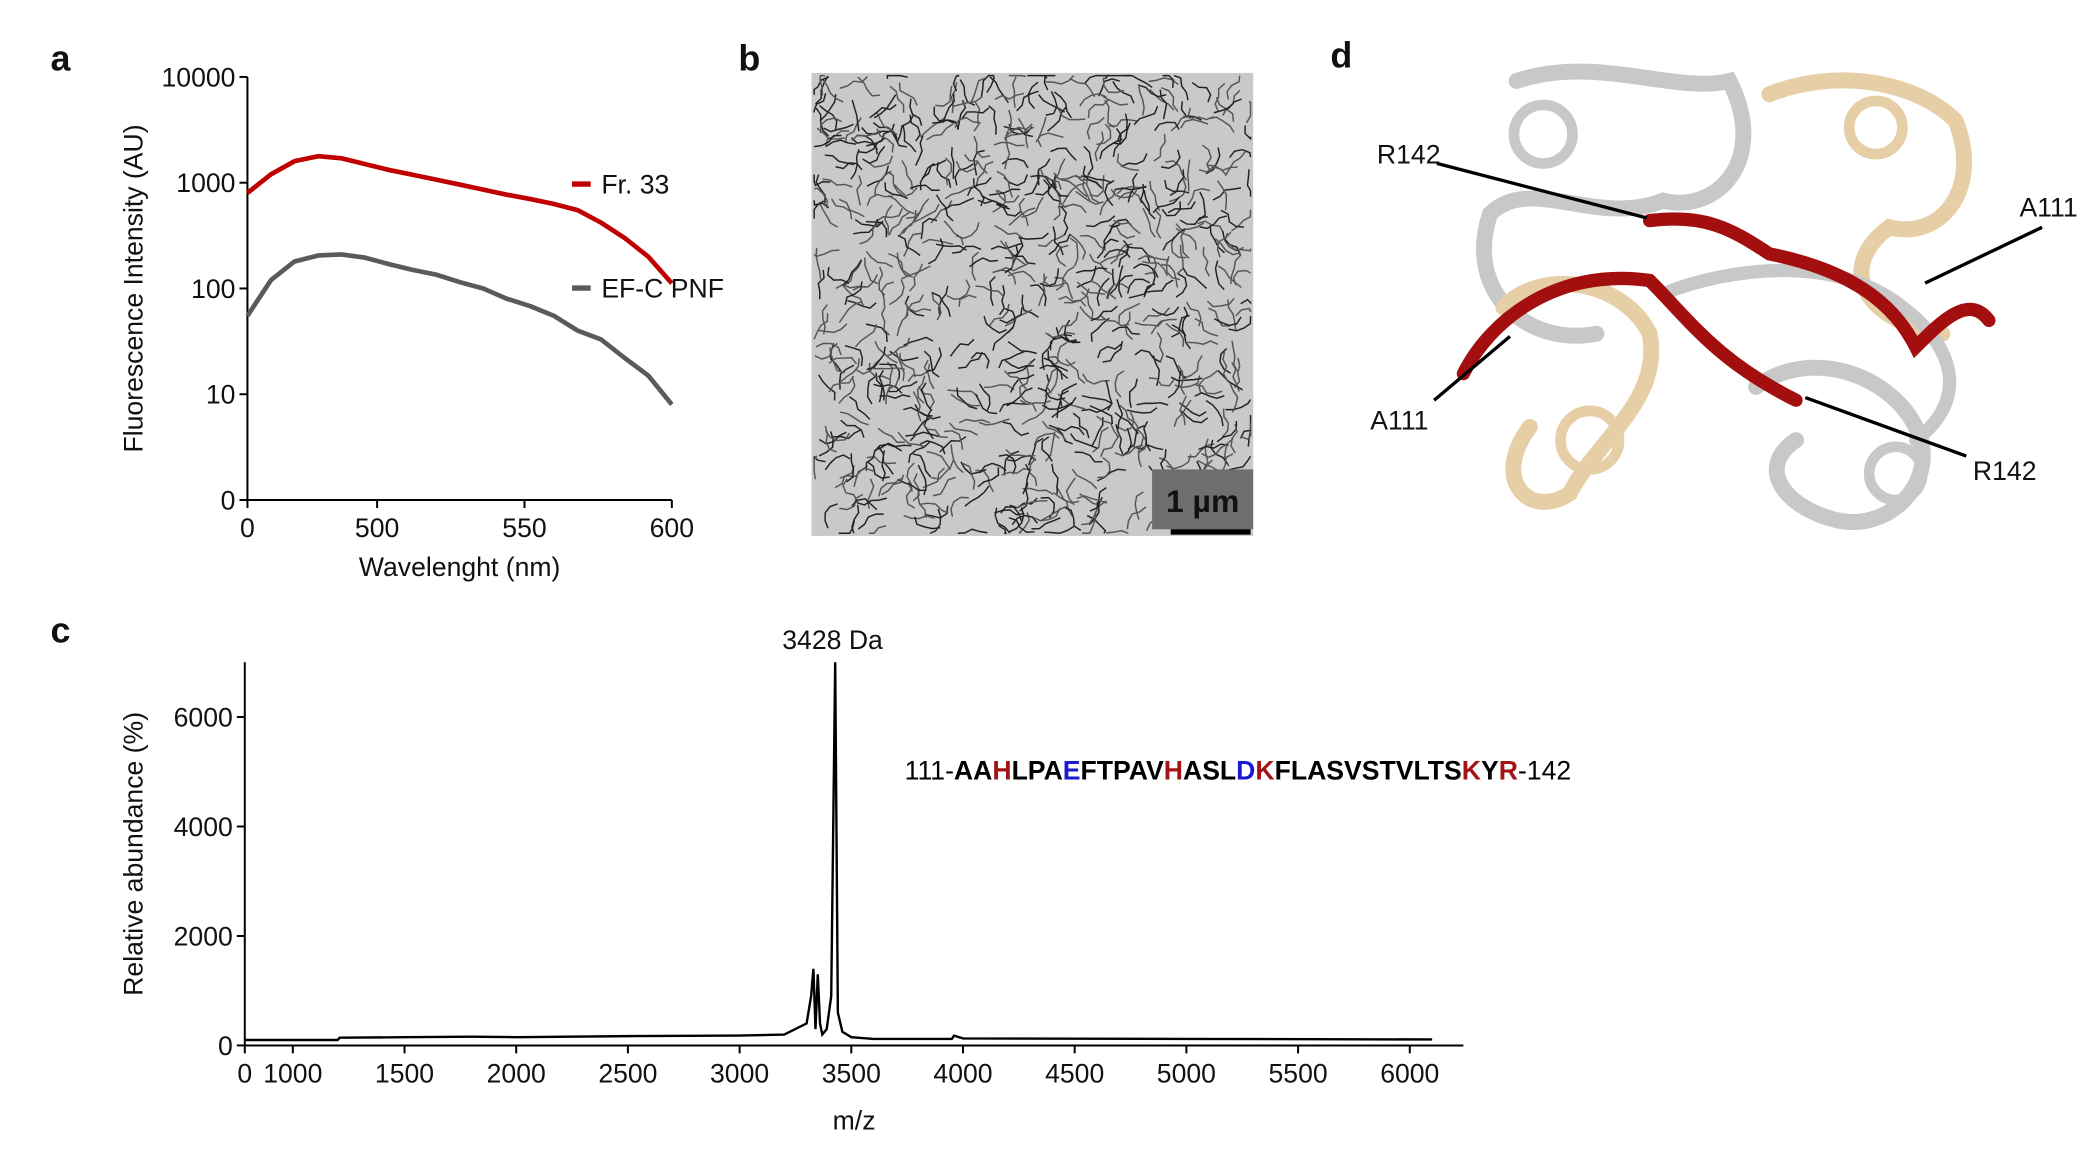 The width and height of the screenshot is (2086, 1149). What do you see at coordinates (524, 528) in the screenshot?
I see `x-tick-label: 550` at bounding box center [524, 528].